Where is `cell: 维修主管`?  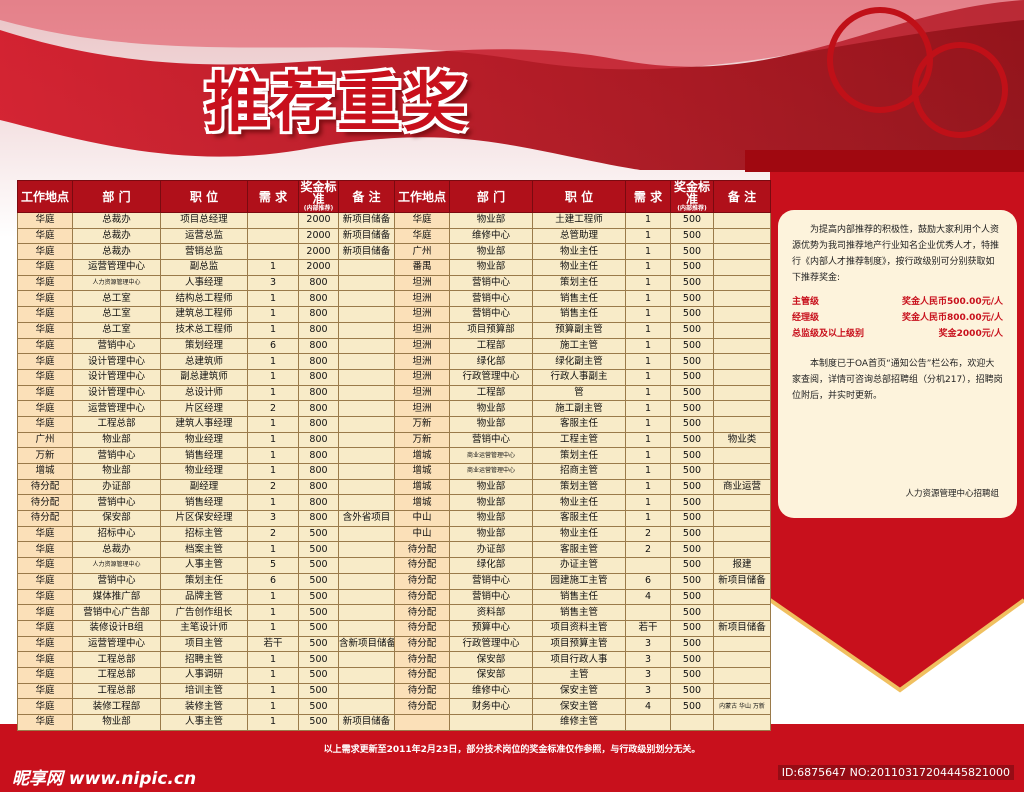
cell: 维修主管 is located at coordinates (579, 722).